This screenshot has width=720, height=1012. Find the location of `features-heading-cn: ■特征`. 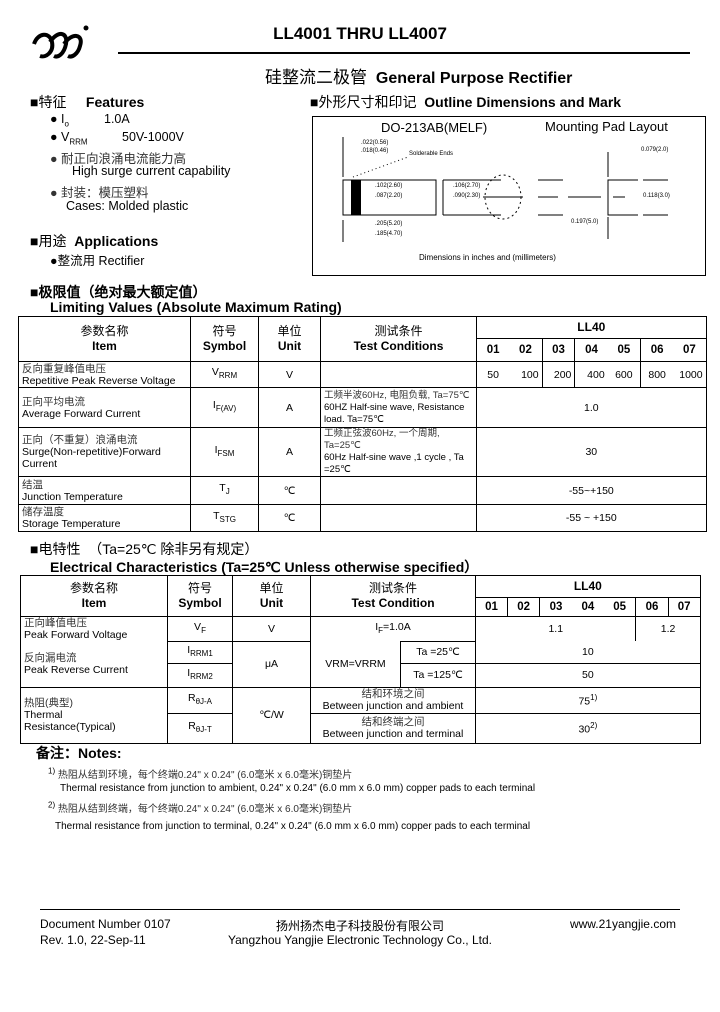

features-heading-cn: ■特征 is located at coordinates (48, 102).